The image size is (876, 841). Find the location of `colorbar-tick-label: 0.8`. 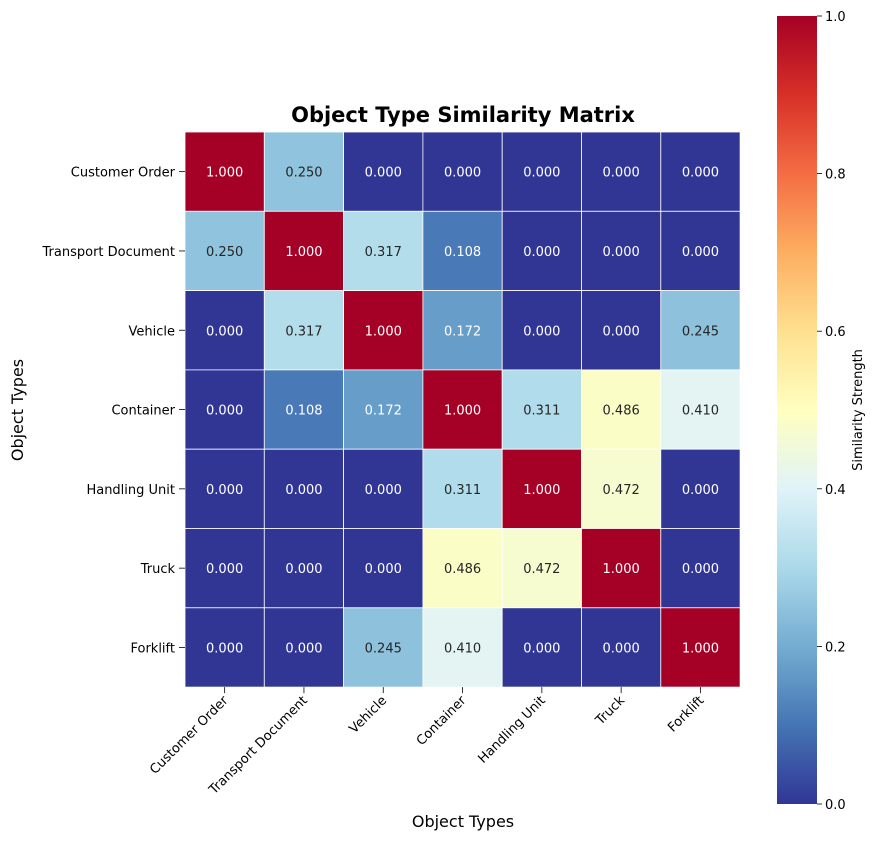

colorbar-tick-label: 0.8 is located at coordinates (835, 175).